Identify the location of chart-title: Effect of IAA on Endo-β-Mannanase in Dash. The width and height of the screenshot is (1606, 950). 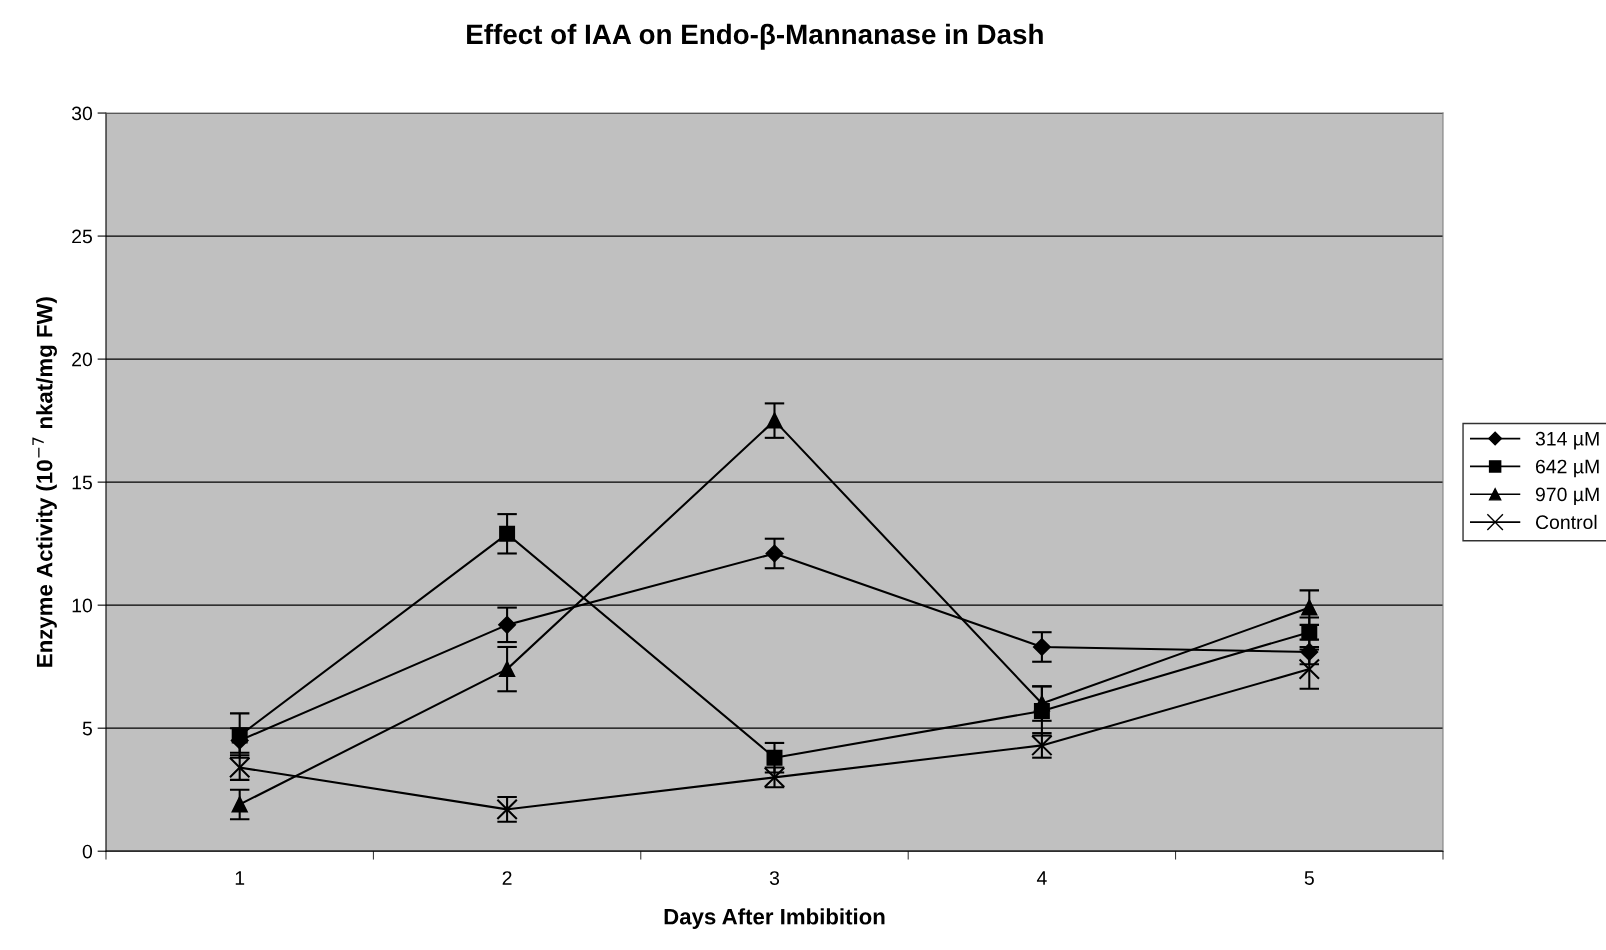
(755, 36).